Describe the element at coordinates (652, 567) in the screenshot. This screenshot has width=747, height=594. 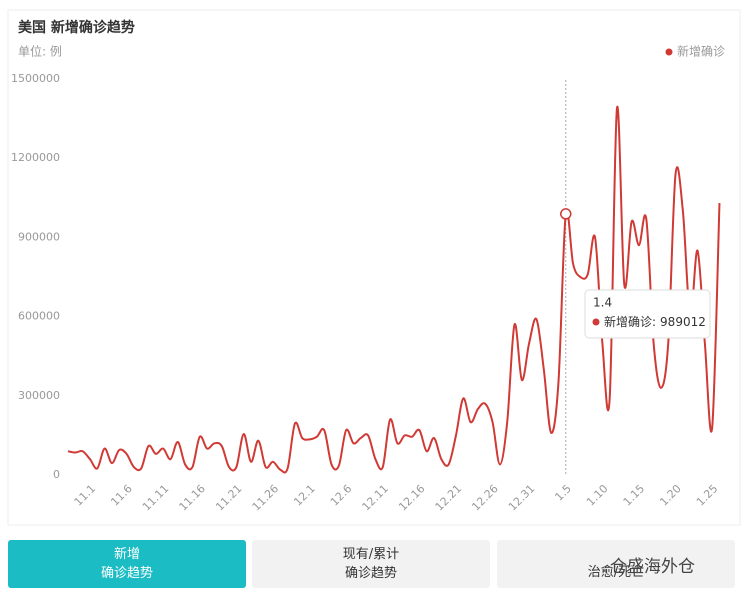
I see `watermark: 仓盛海外仓` at that location.